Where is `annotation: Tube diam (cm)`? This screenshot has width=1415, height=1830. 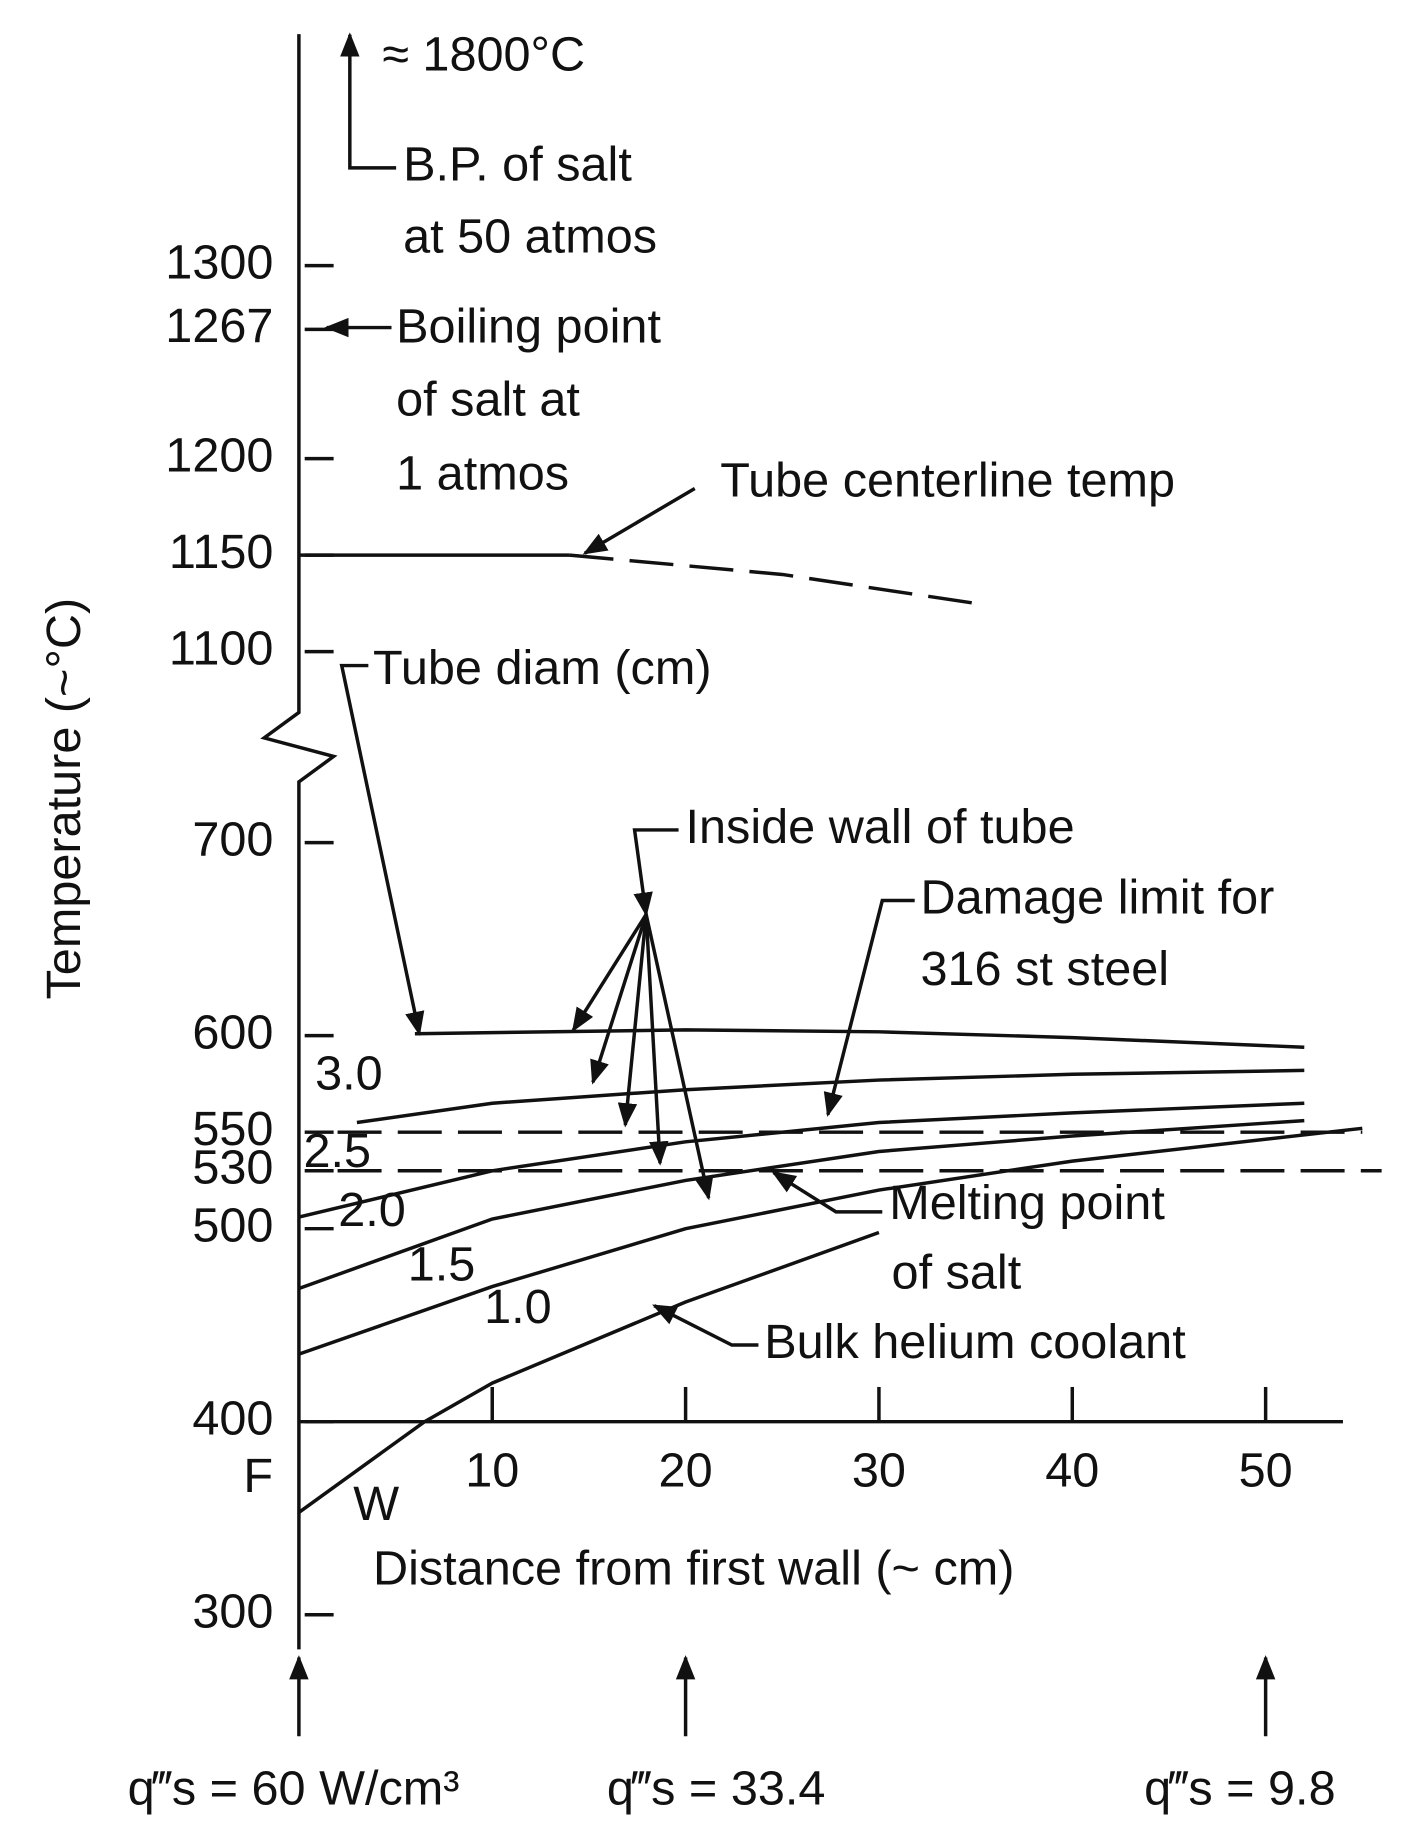 annotation: Tube diam (cm) is located at coordinates (542, 668).